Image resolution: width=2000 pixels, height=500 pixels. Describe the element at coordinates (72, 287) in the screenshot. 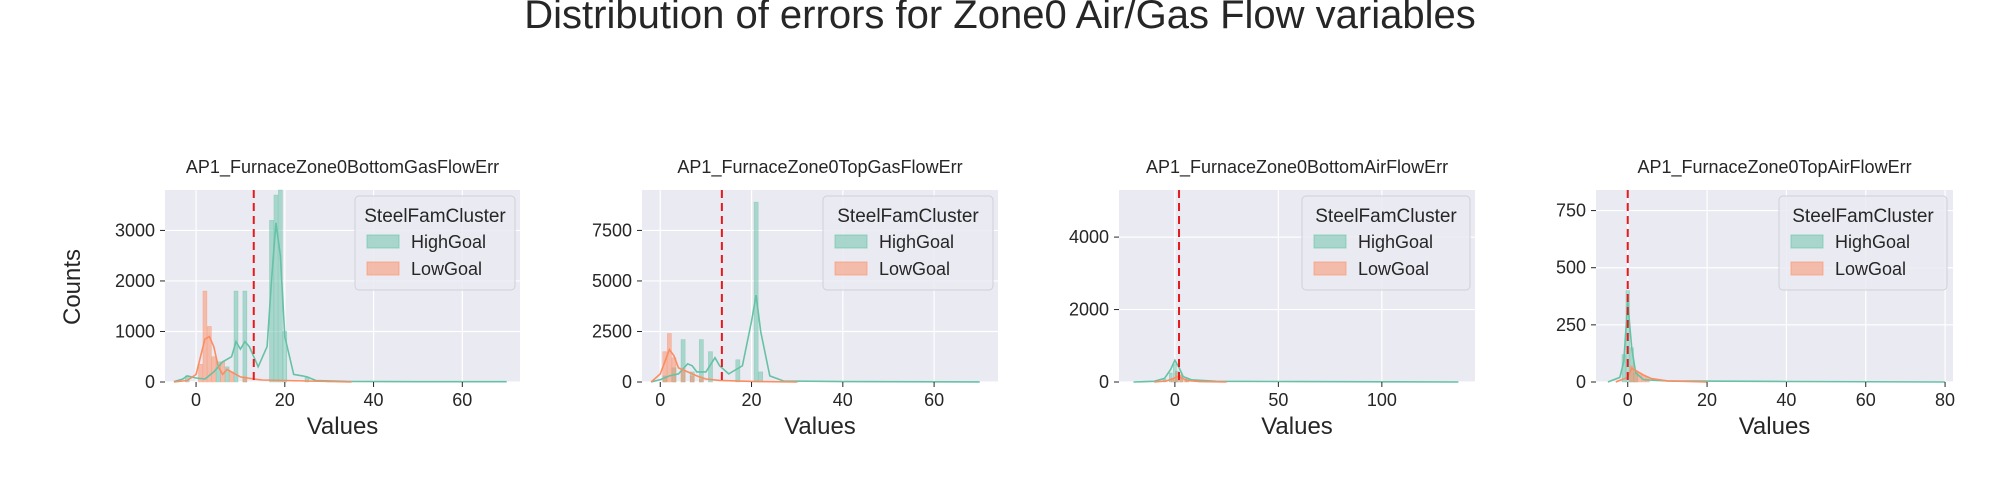

I see `y-axis-label: Counts` at that location.